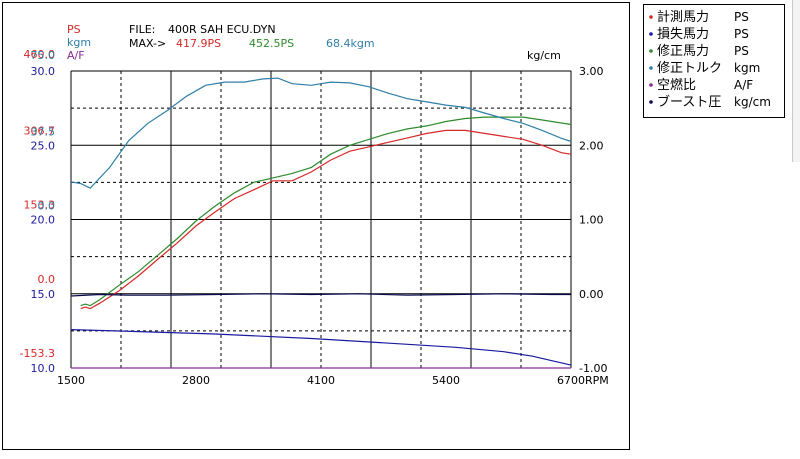  I want to click on window-scrollbar-edge, so click(796, 81).